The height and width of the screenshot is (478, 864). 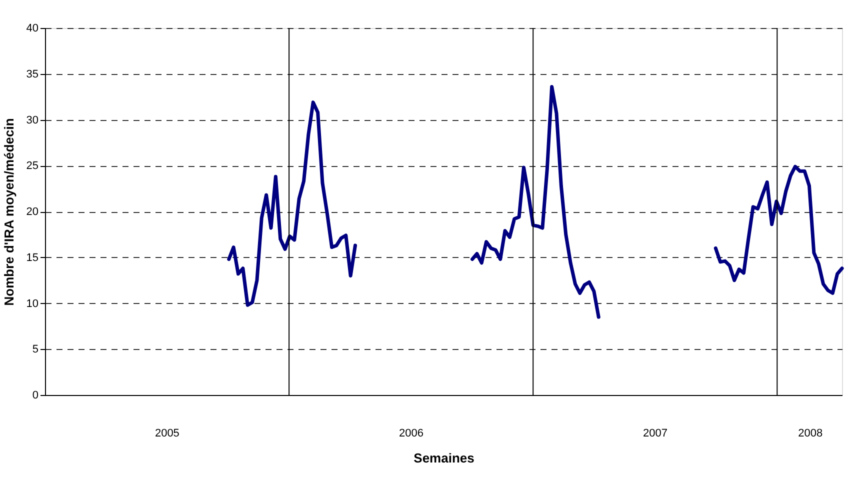 What do you see at coordinates (35, 396) in the screenshot?
I see `y-tick-label: 0` at bounding box center [35, 396].